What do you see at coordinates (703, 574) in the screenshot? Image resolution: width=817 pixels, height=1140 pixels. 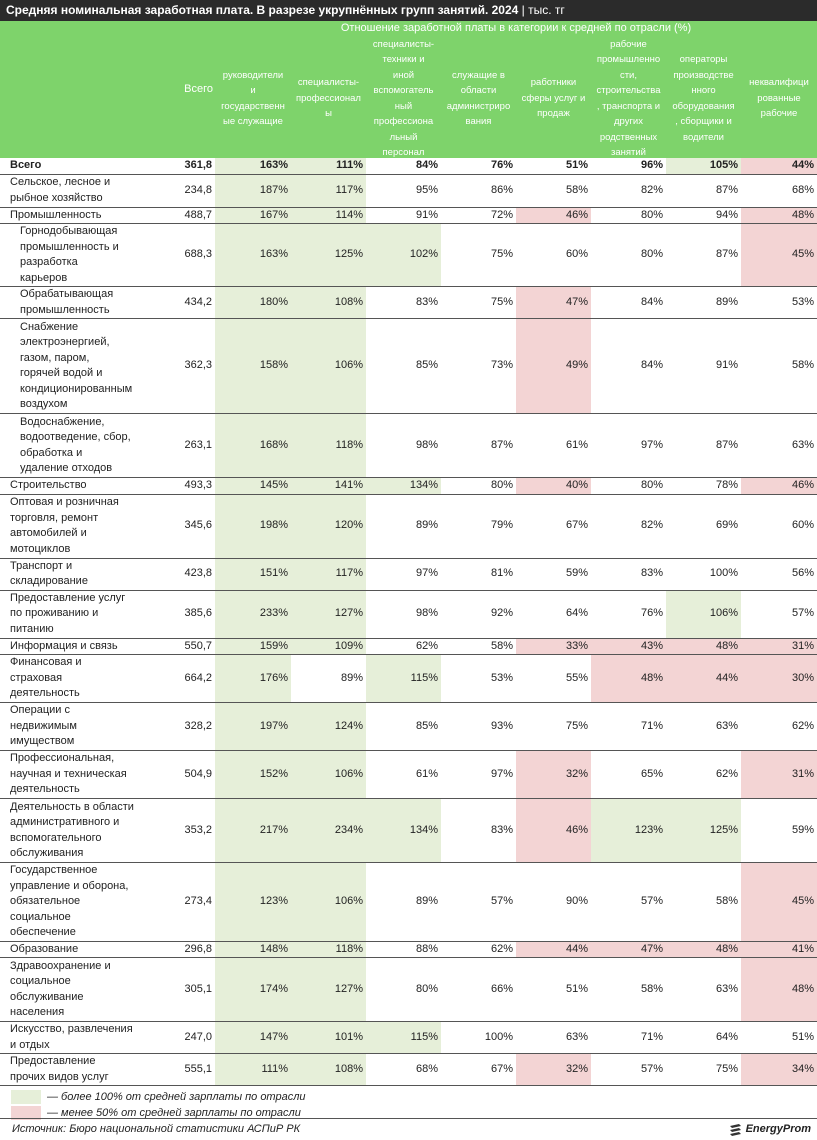 I see `cell-col-7: 100%` at bounding box center [703, 574].